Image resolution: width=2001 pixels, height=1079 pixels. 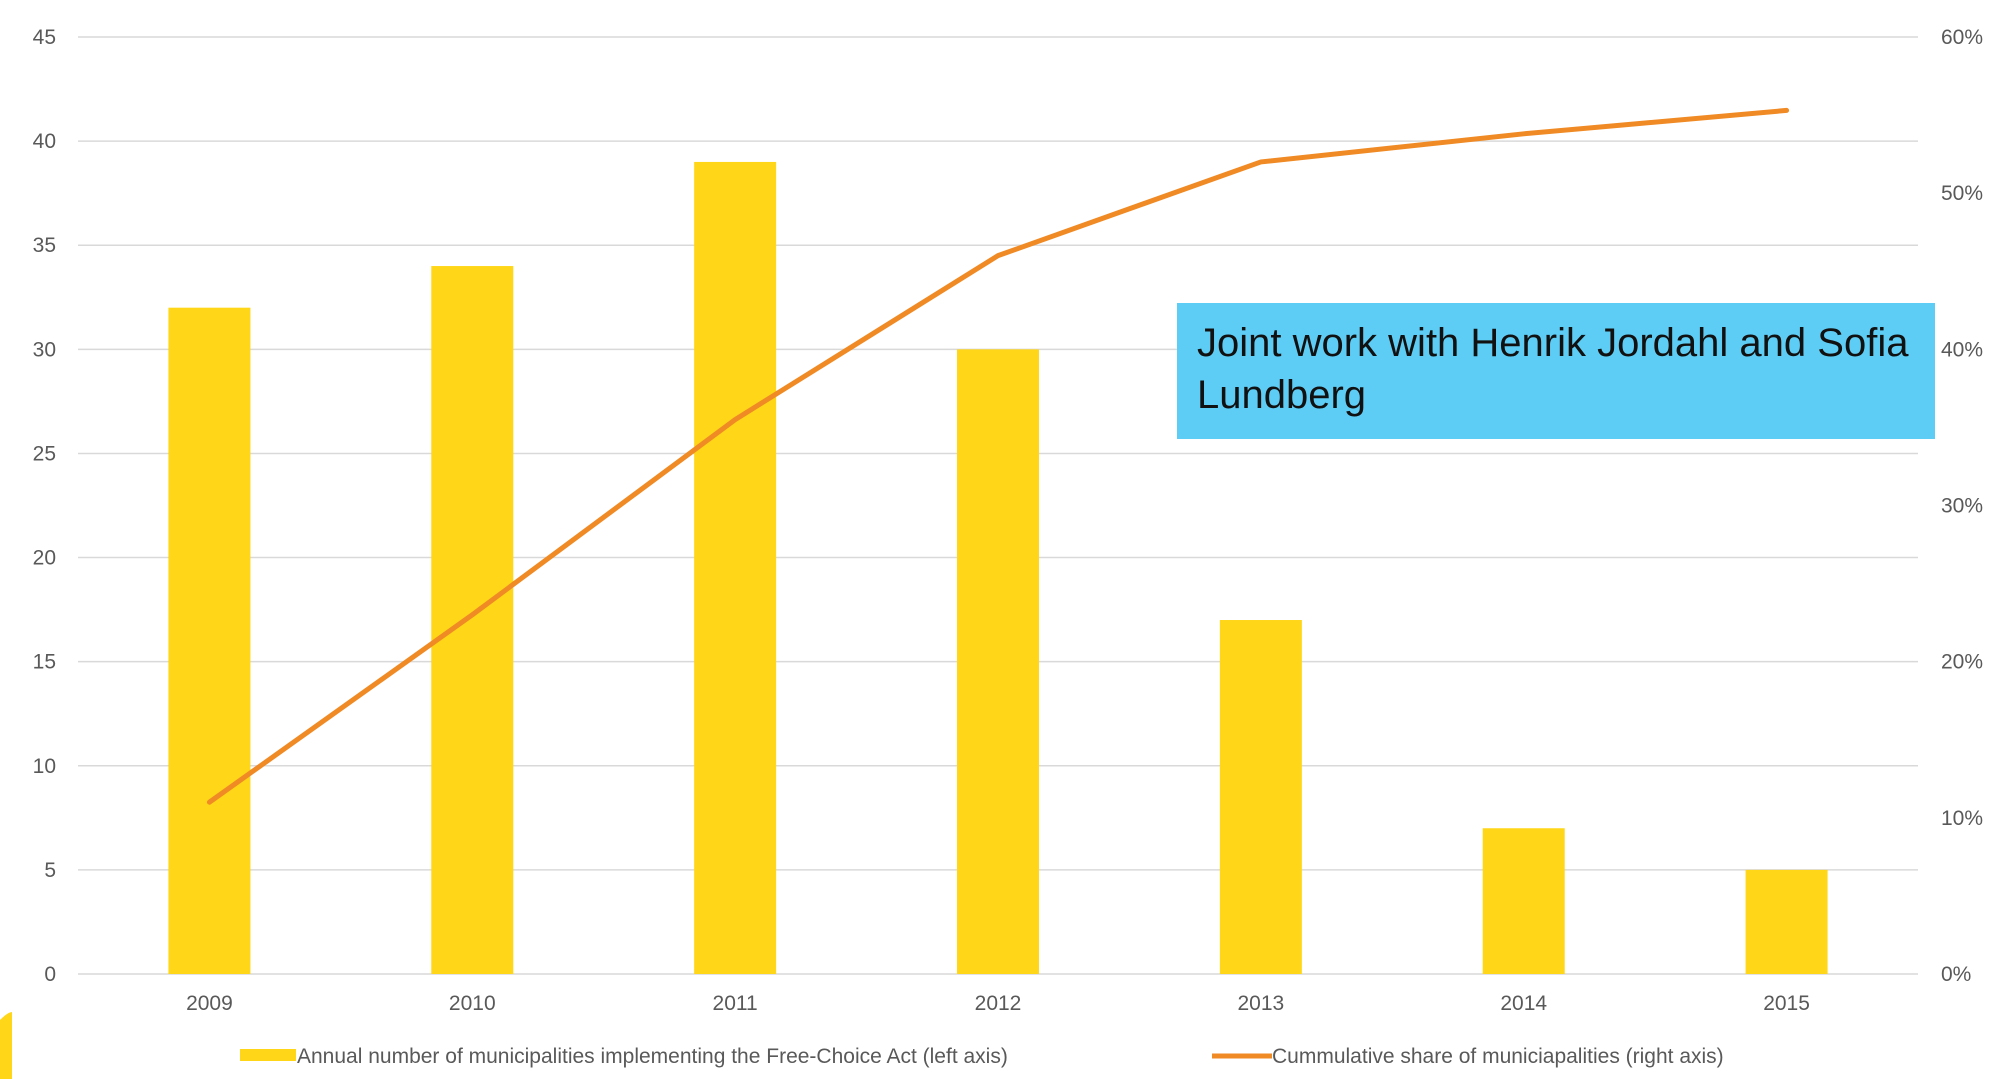 I want to click on accent-shape-icon, so click(x=6, y=1045).